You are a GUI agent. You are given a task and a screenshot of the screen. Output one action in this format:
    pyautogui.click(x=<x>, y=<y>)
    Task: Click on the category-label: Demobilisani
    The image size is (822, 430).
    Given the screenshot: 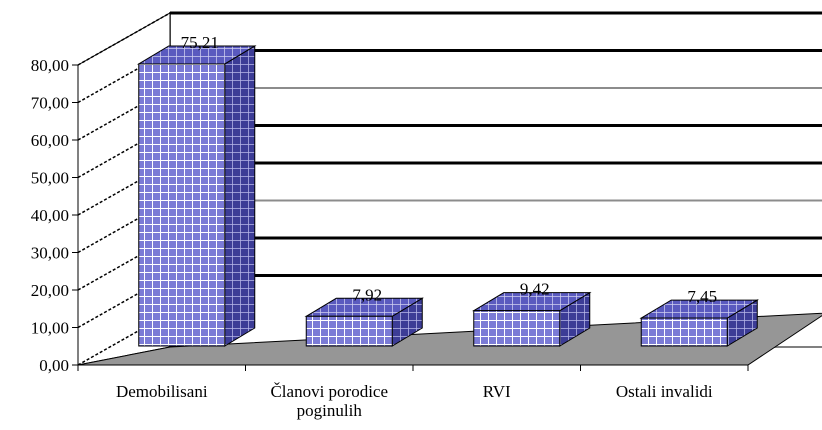 What is the action you would take?
    pyautogui.click(x=162, y=391)
    